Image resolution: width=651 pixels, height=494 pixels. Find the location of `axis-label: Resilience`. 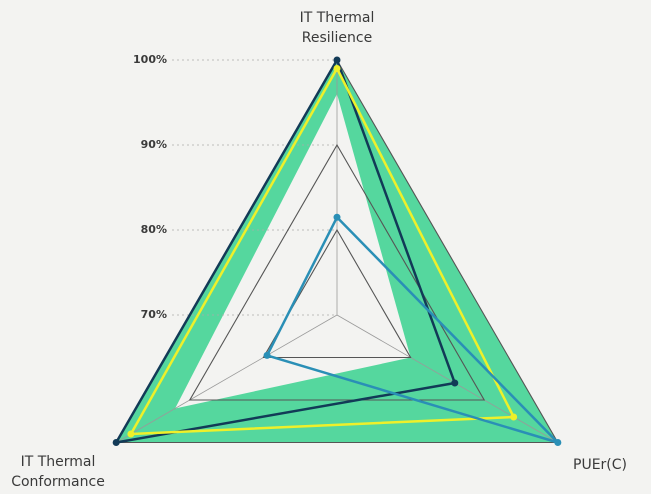

axis-label: Resilience is located at coordinates (337, 38).